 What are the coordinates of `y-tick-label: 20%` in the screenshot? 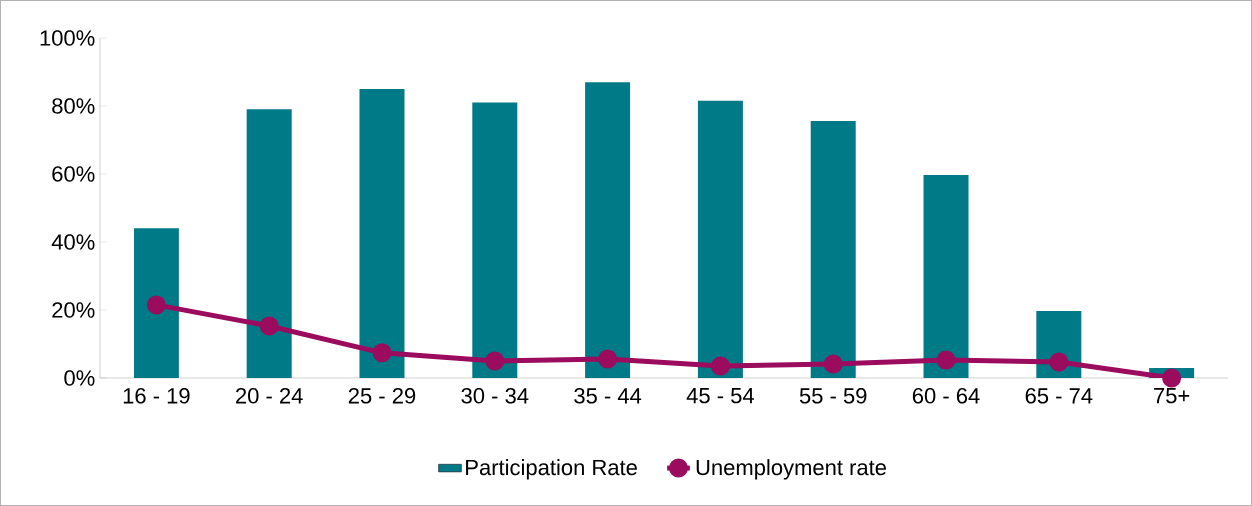 It's located at (73, 310).